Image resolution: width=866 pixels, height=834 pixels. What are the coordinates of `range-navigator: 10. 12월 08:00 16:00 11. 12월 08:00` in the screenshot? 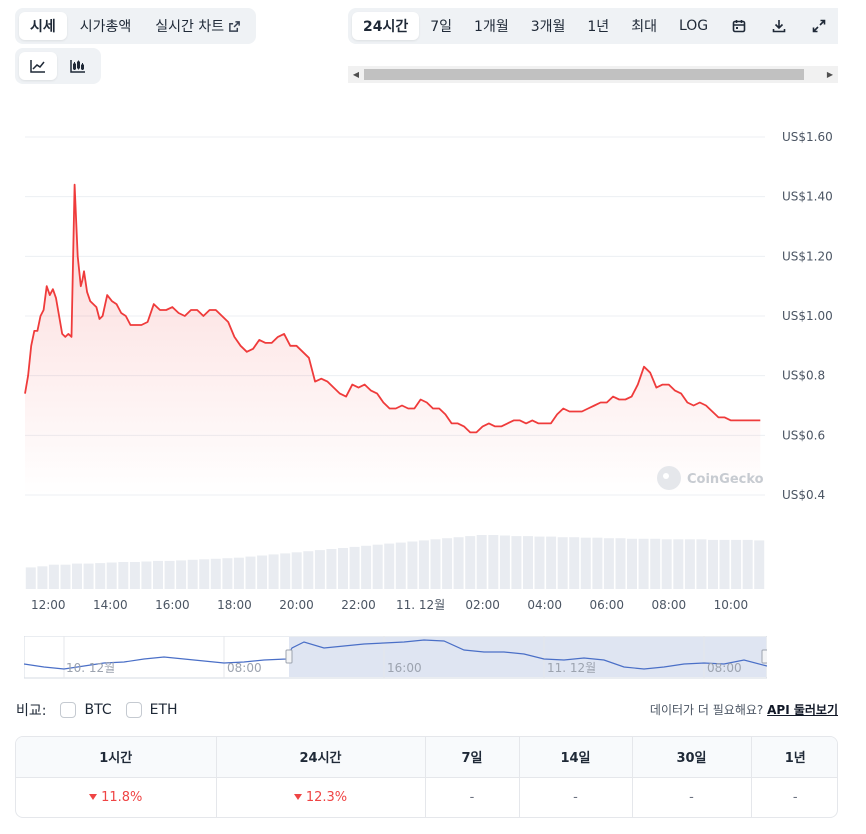 It's located at (395, 658).